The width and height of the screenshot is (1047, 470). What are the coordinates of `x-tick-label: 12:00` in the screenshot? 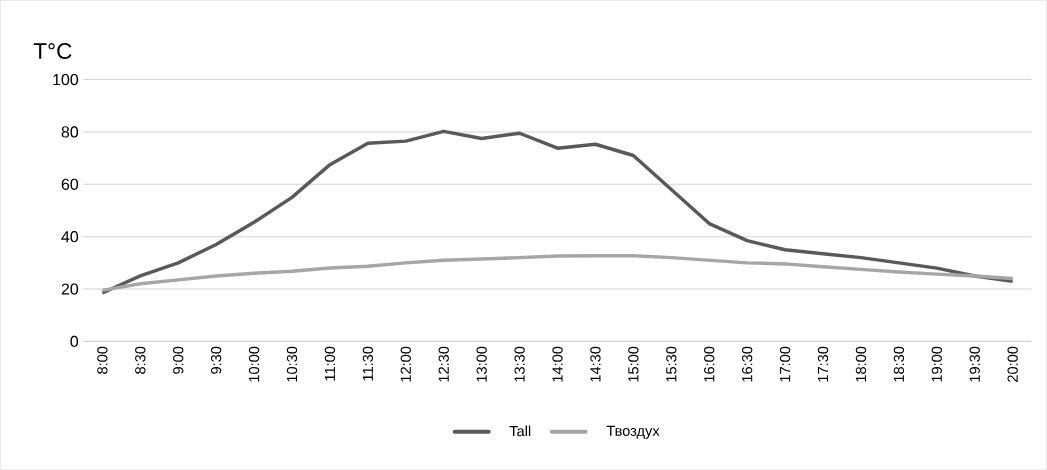 It's located at (405, 364).